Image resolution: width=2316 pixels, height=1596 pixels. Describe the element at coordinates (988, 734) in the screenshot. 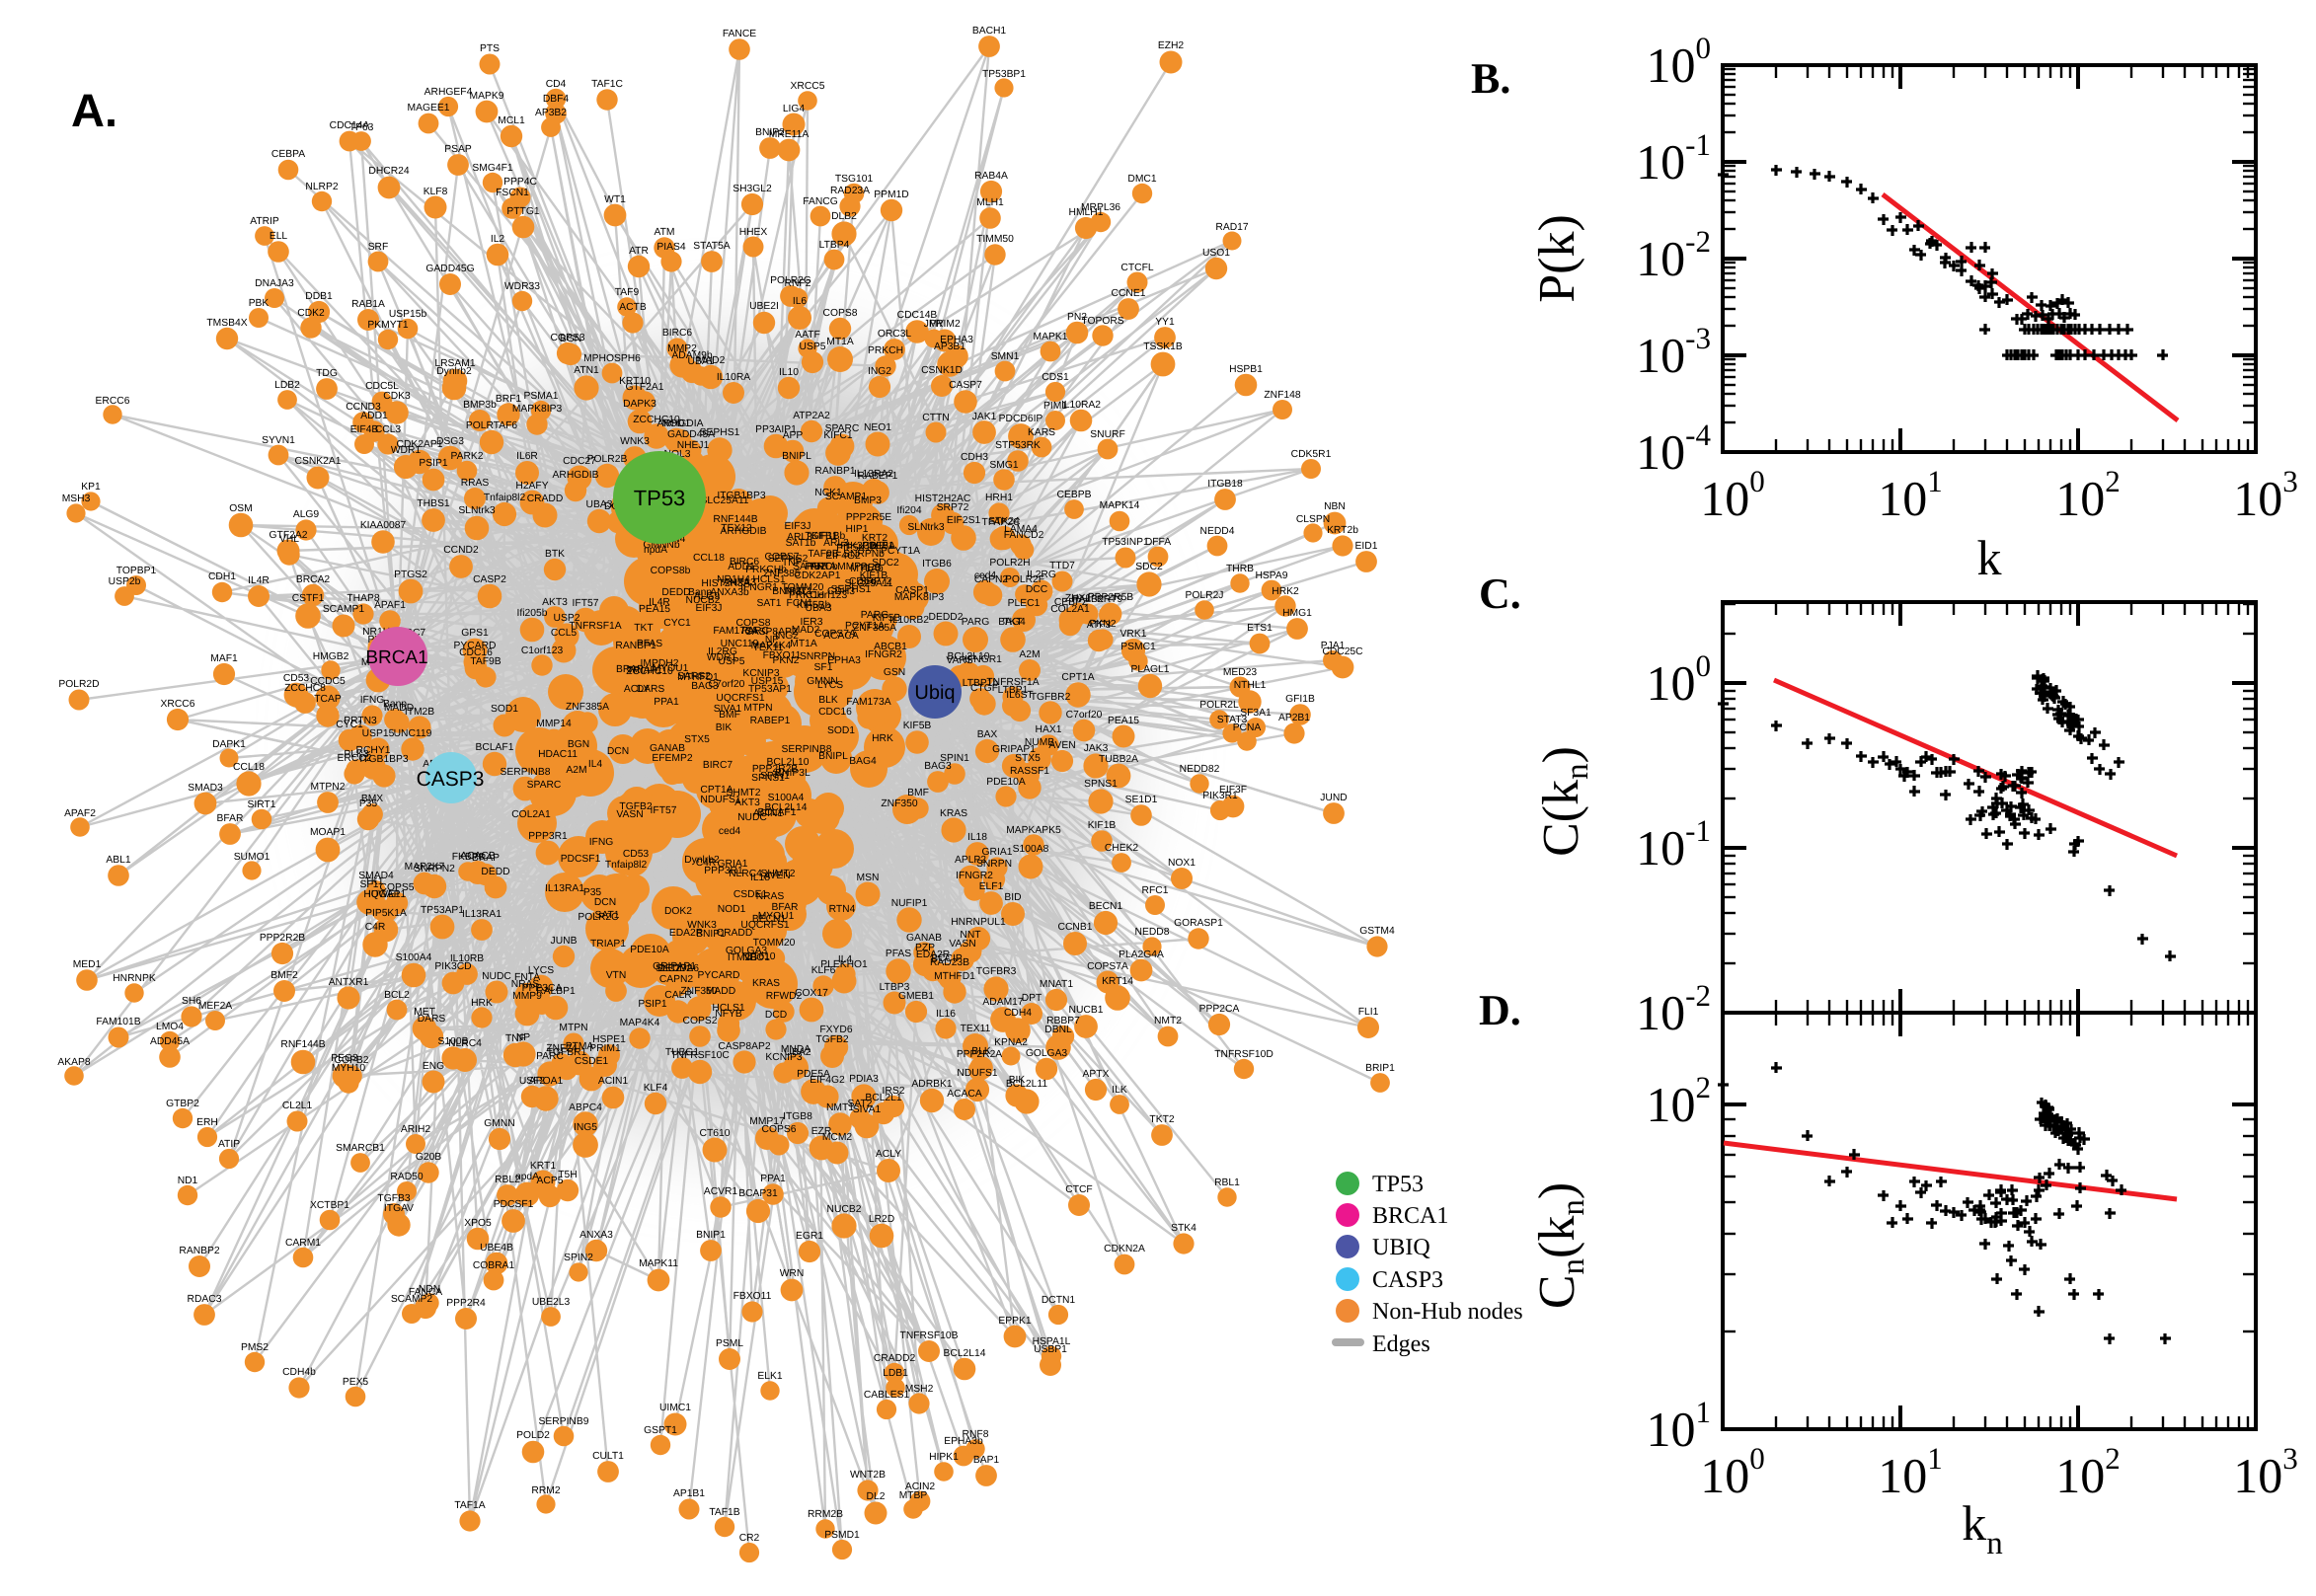

I see `svg-text: BAX` at that location.